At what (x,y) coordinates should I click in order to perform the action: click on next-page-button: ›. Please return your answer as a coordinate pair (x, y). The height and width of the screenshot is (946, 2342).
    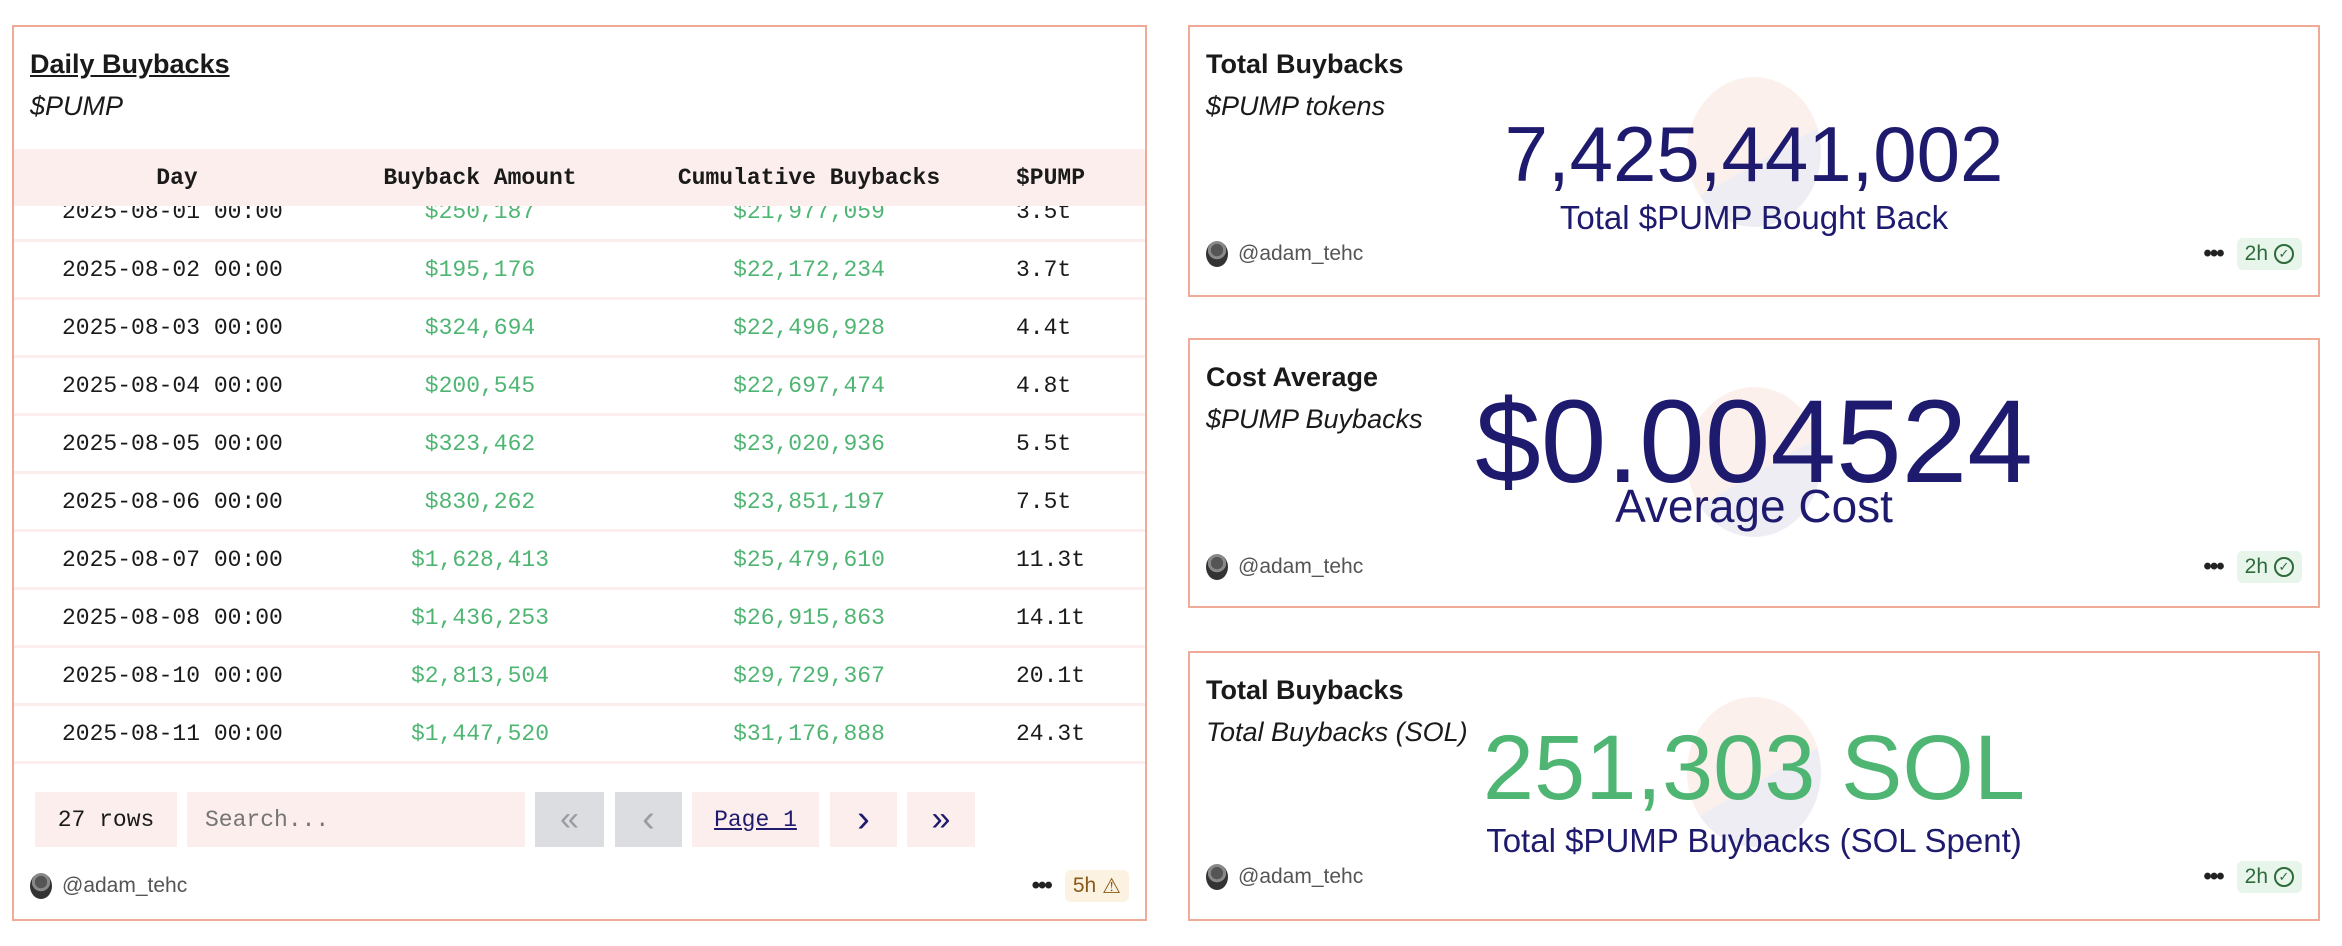
    Looking at the image, I should click on (863, 819).